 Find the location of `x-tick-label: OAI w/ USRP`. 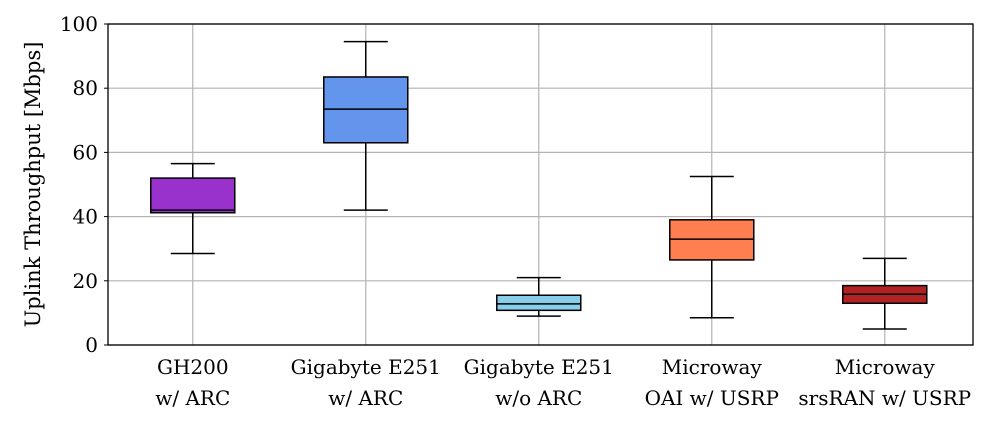

x-tick-label: OAI w/ USRP is located at coordinates (712, 398).